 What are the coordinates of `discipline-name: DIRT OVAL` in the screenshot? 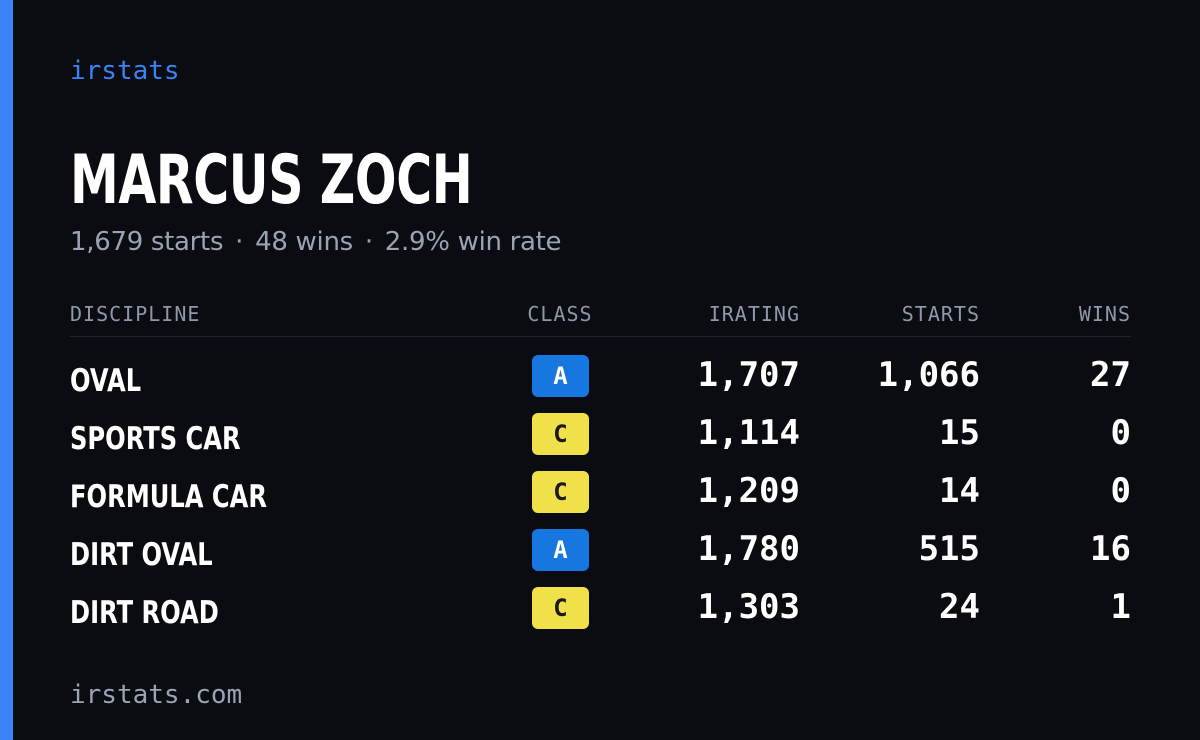 It's located at (141, 555).